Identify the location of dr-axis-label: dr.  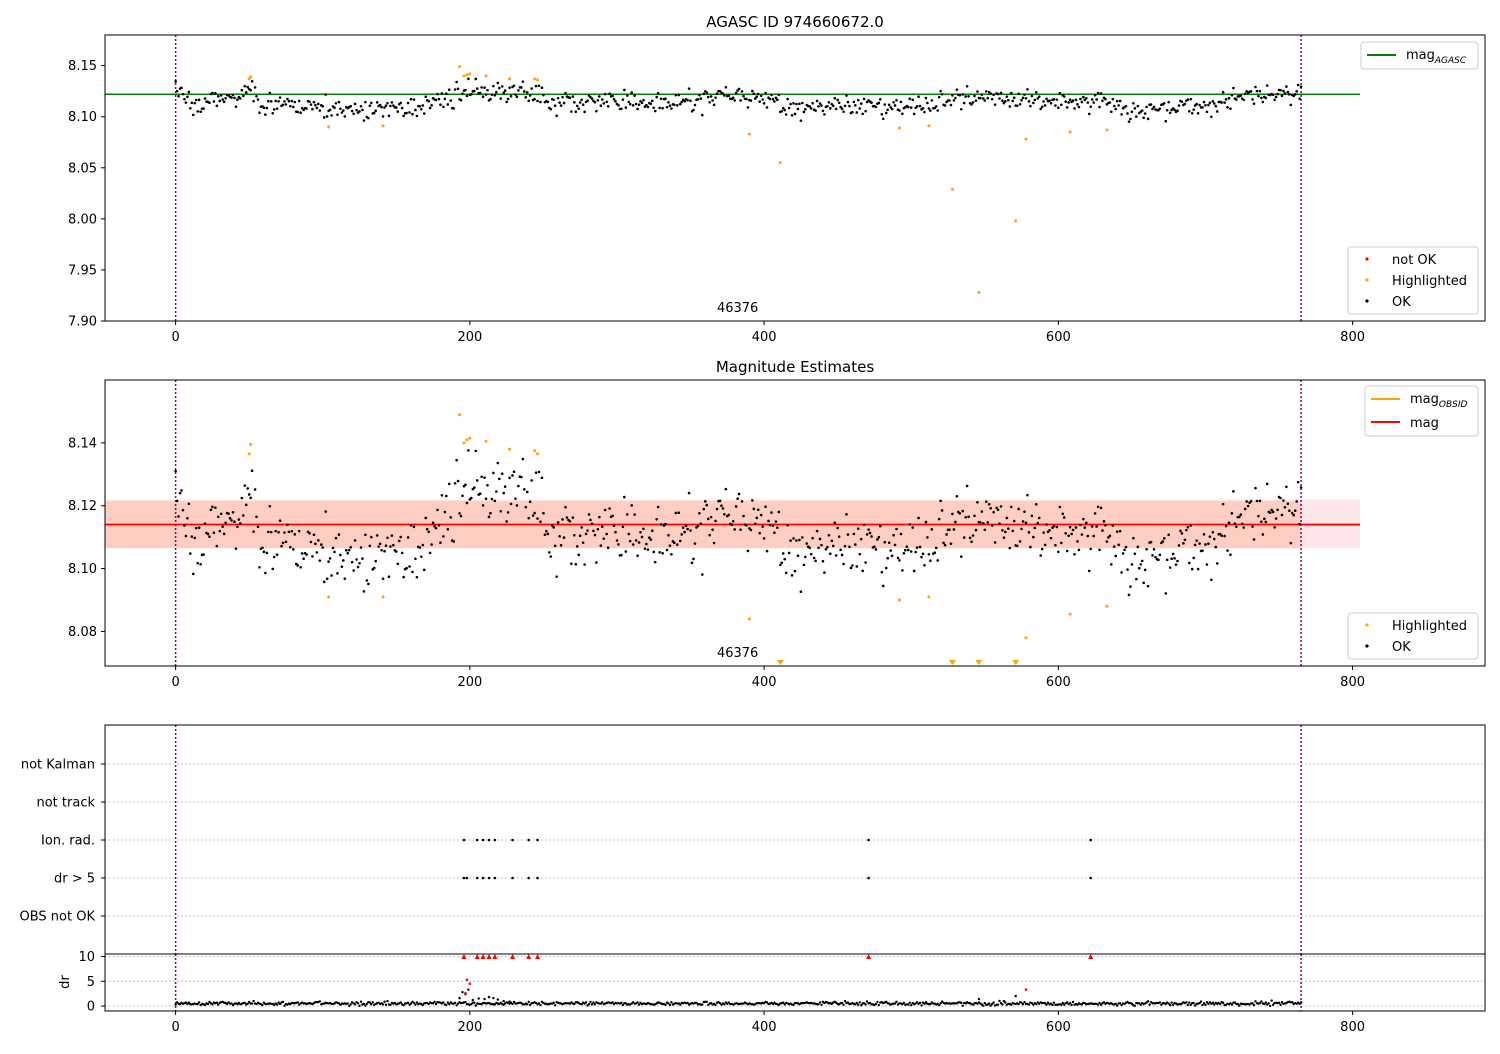
(65, 982).